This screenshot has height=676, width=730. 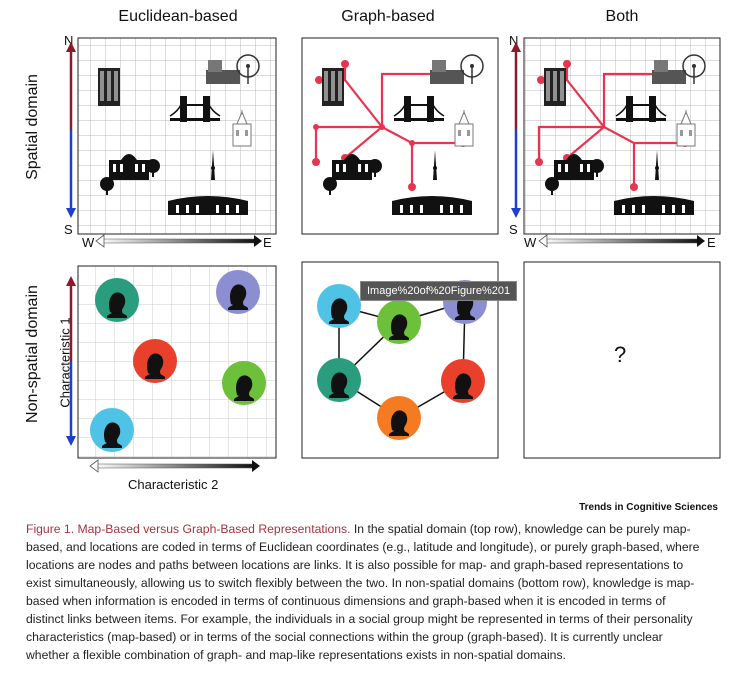 What do you see at coordinates (71, 130) in the screenshot?
I see `ns-arrow-left` at bounding box center [71, 130].